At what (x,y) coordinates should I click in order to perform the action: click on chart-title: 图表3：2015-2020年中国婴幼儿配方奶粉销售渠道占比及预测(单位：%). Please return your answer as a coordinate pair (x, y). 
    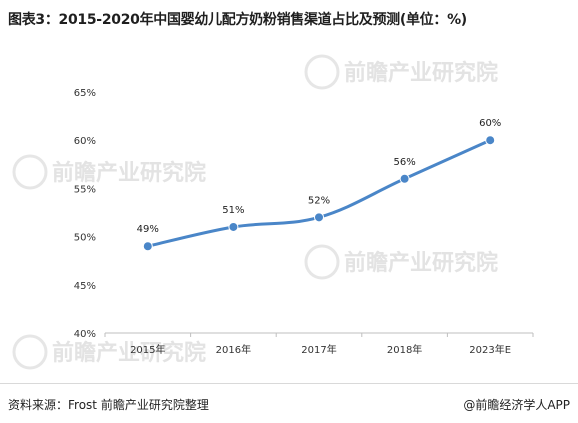
    Looking at the image, I should click on (237, 20).